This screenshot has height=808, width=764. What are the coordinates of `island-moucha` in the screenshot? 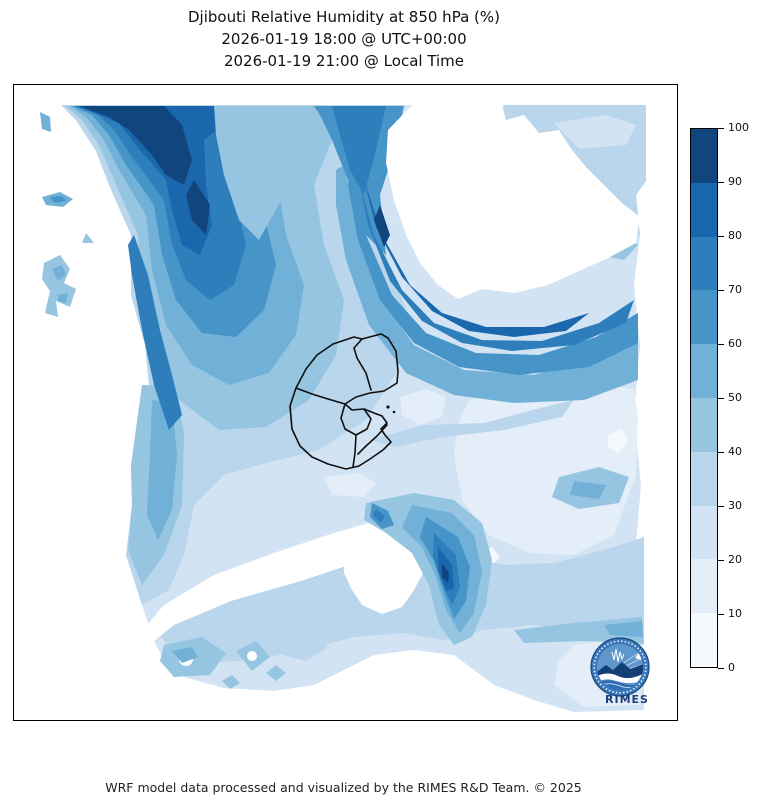 It's located at (388, 407).